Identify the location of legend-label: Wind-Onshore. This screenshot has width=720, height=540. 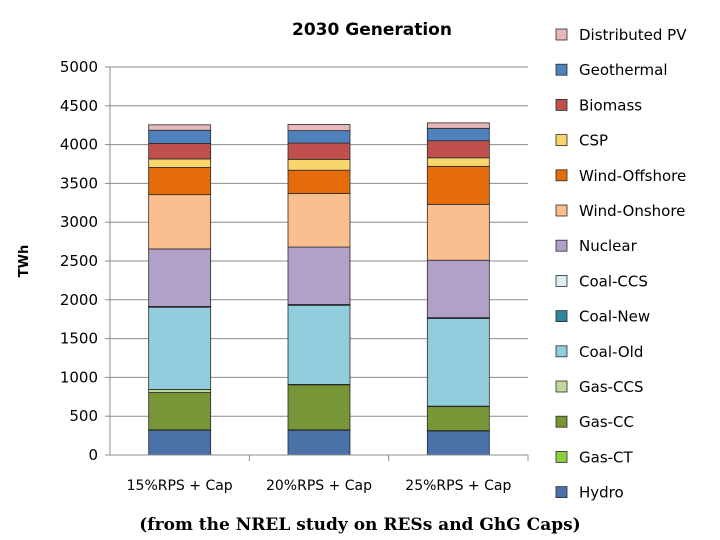
(632, 211).